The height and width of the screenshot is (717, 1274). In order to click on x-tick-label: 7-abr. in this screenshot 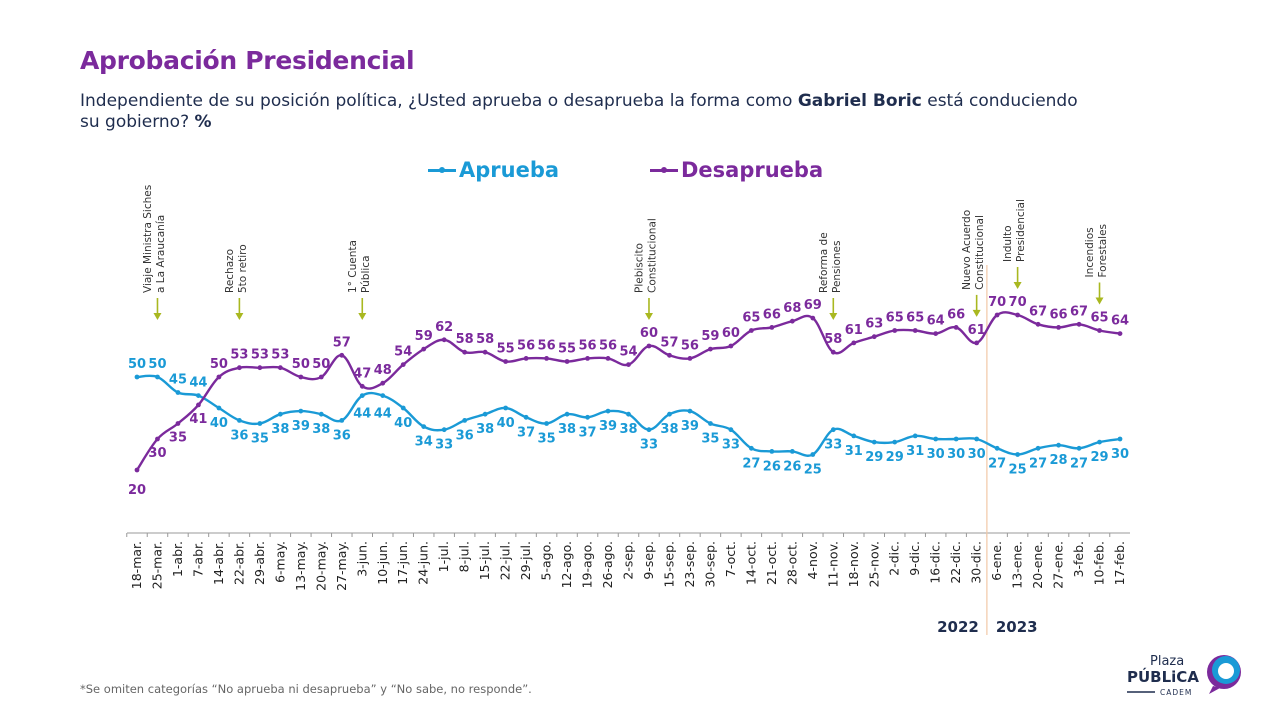, I will do `click(197, 559)`.